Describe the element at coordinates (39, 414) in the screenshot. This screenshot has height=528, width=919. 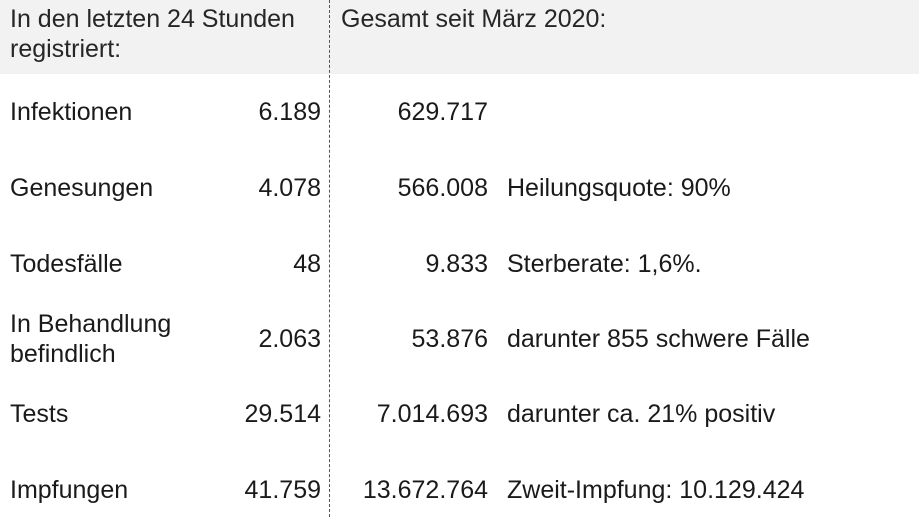
I see `row-label: Tests` at that location.